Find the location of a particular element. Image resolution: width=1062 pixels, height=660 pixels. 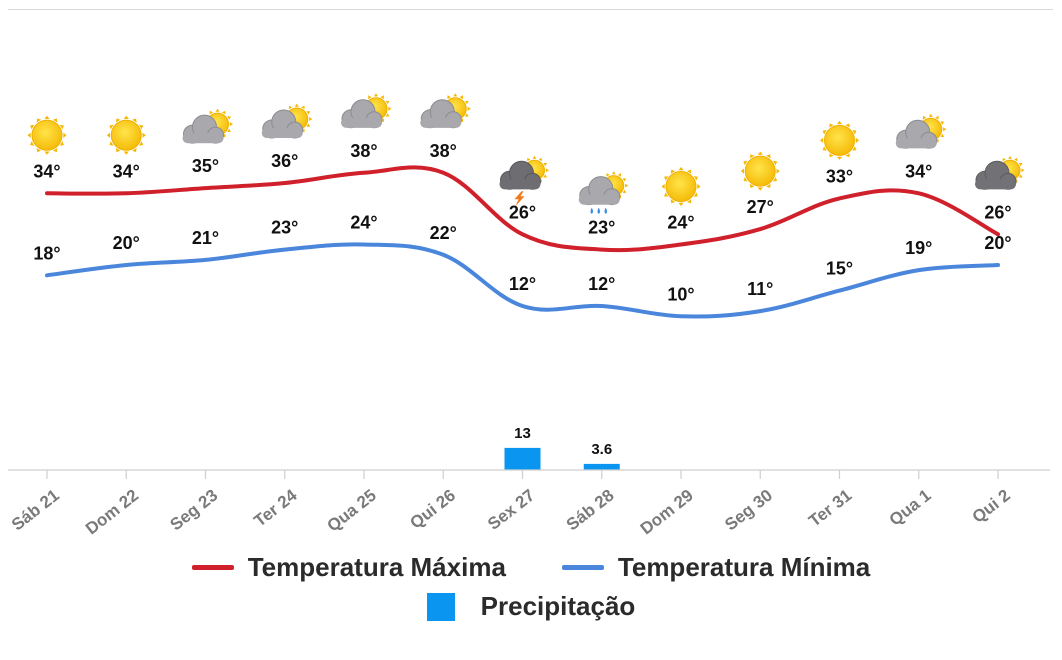

x-tick-label: Qui 26 is located at coordinates (432, 509).